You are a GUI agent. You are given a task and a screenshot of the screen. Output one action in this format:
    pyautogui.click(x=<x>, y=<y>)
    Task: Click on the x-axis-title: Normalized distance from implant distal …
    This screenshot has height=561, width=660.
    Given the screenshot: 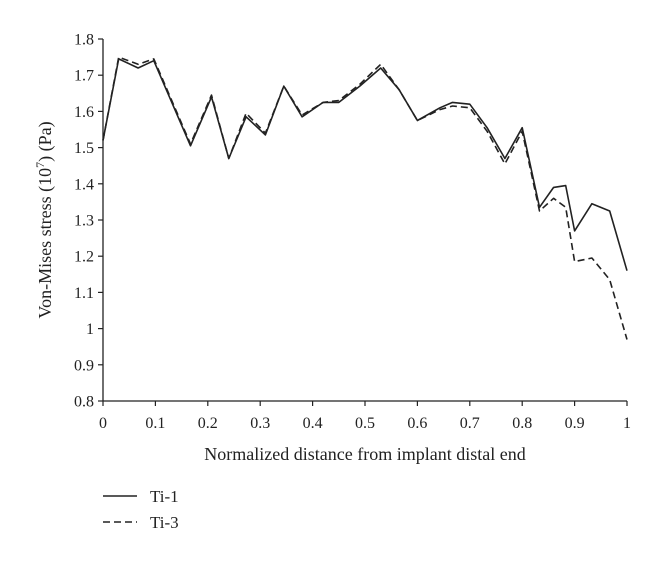 What is the action you would take?
    pyautogui.click(x=364, y=454)
    